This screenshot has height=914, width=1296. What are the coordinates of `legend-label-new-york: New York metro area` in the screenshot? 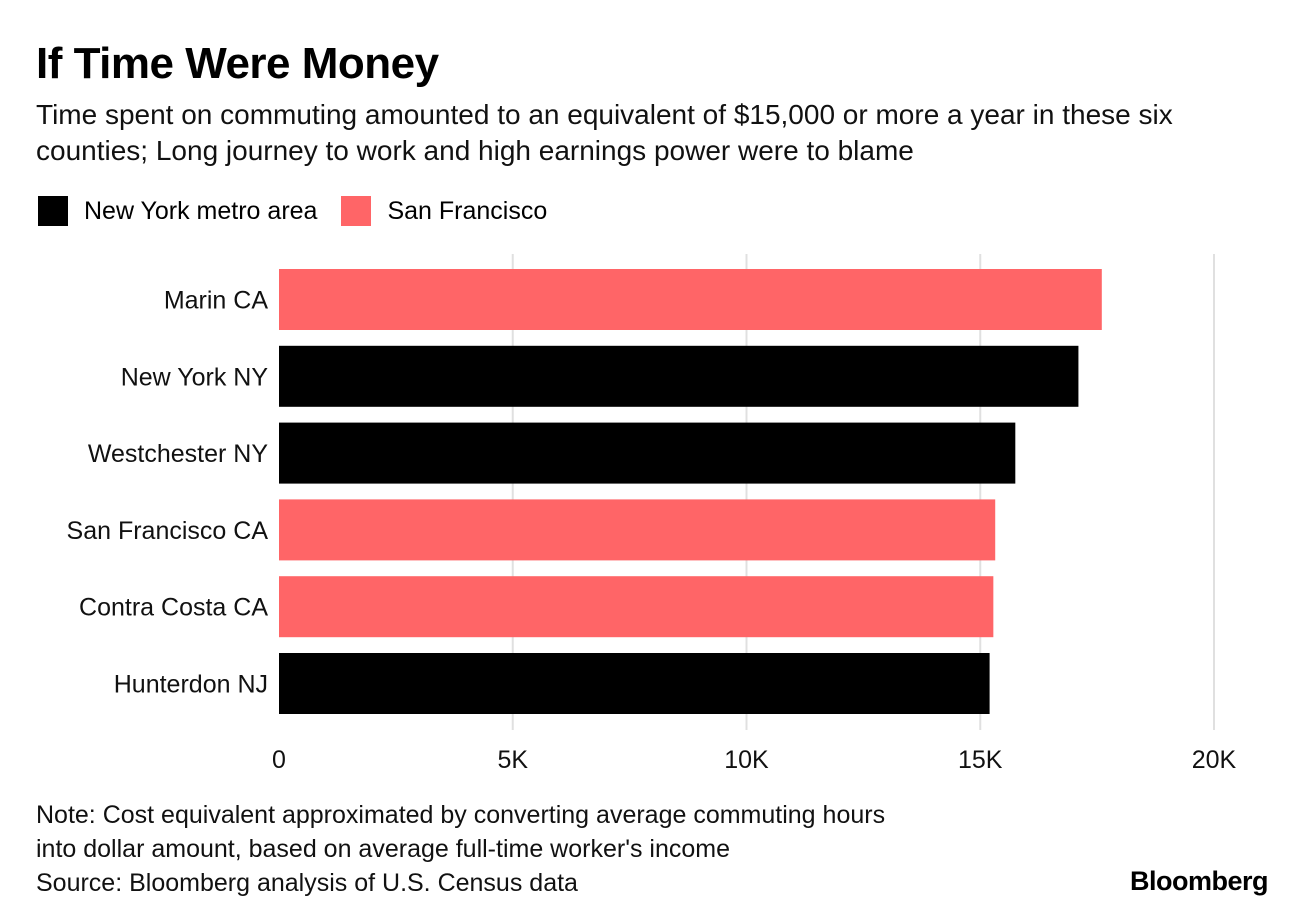 It's located at (201, 210).